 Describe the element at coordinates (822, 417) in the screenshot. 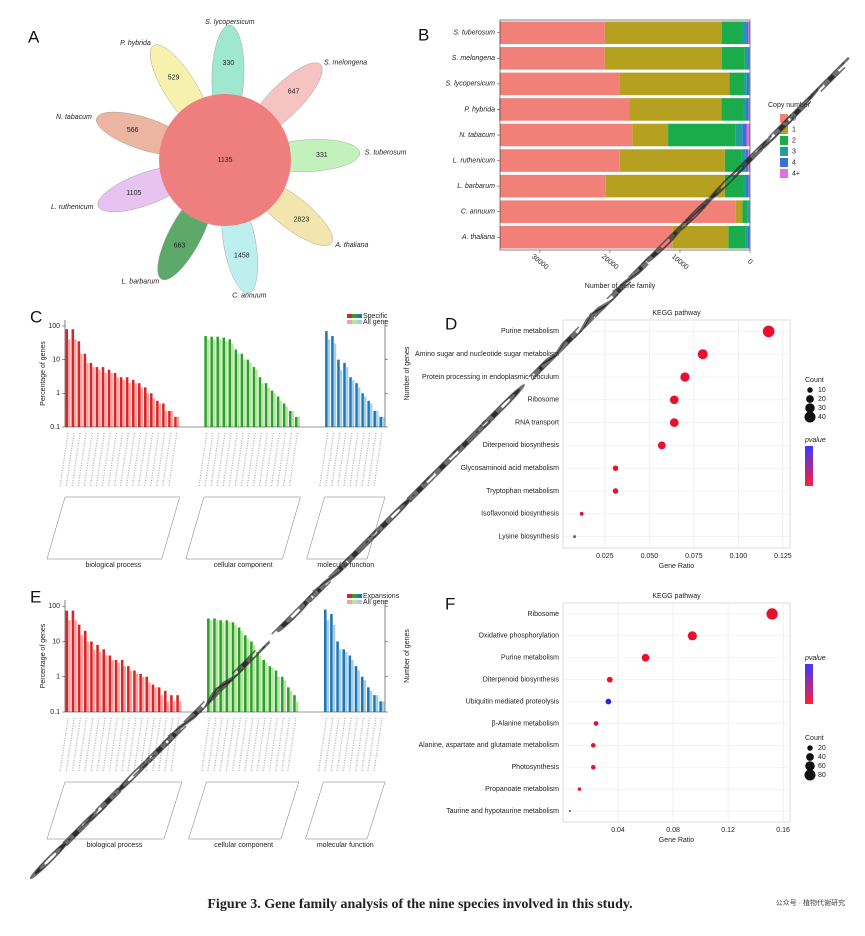

I see `size-legend-label: 40` at that location.